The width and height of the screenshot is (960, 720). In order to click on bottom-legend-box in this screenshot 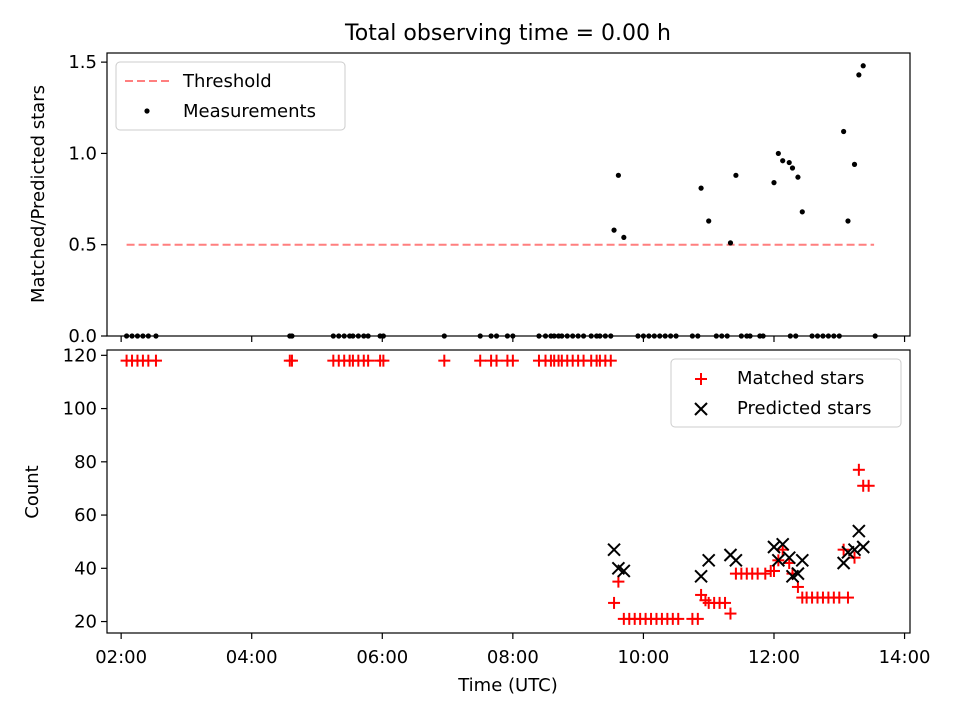, I will do `click(786, 393)`.